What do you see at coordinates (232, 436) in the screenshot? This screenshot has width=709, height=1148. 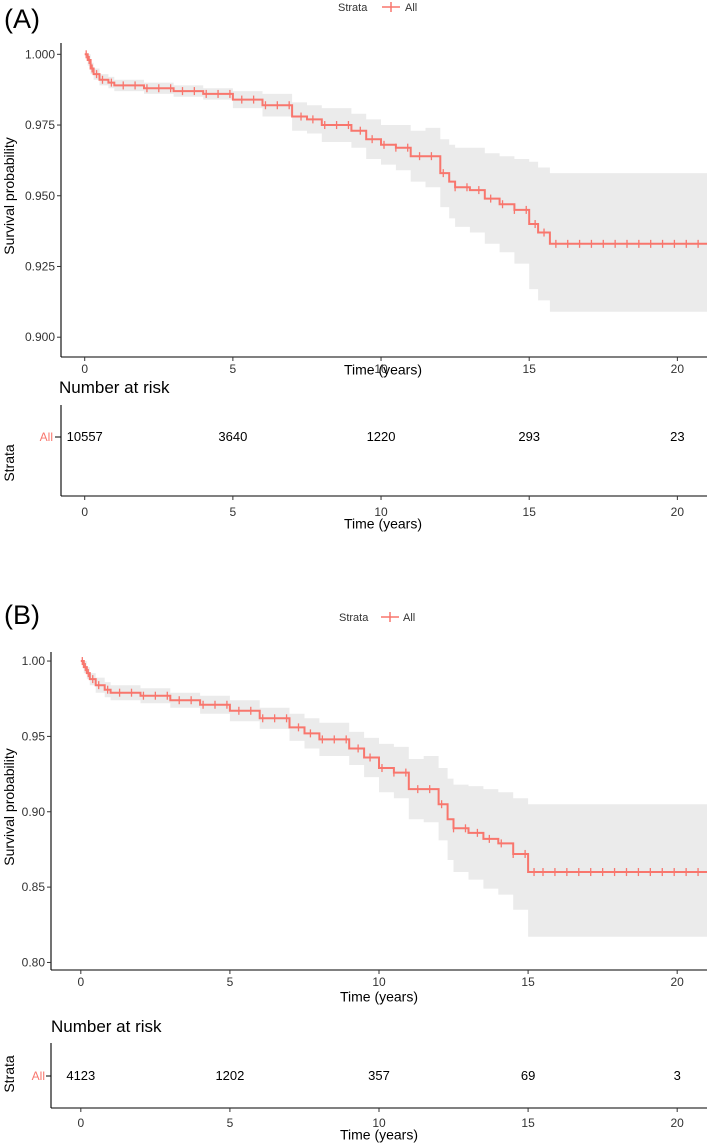 I see `risk-count: 3640` at bounding box center [232, 436].